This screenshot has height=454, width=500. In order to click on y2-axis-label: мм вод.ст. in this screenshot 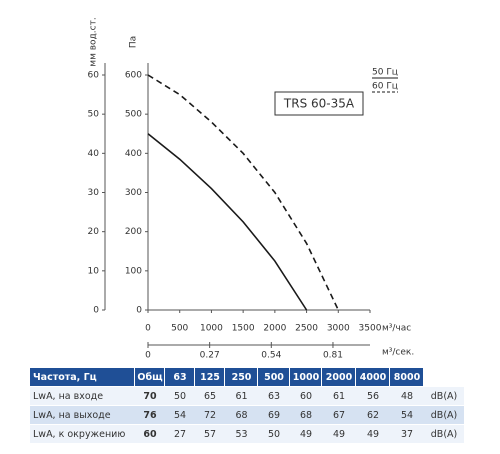, I will do `click(94, 41)`.